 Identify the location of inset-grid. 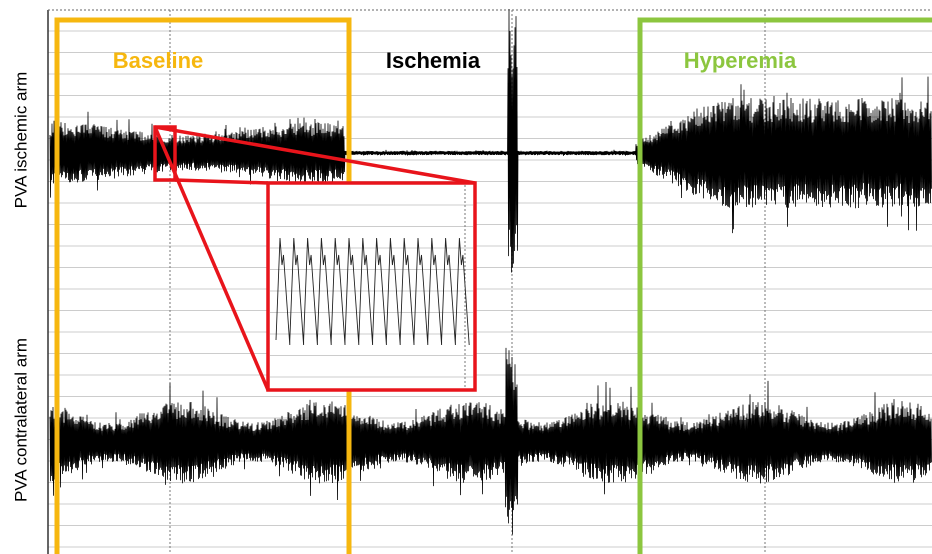
(371, 286).